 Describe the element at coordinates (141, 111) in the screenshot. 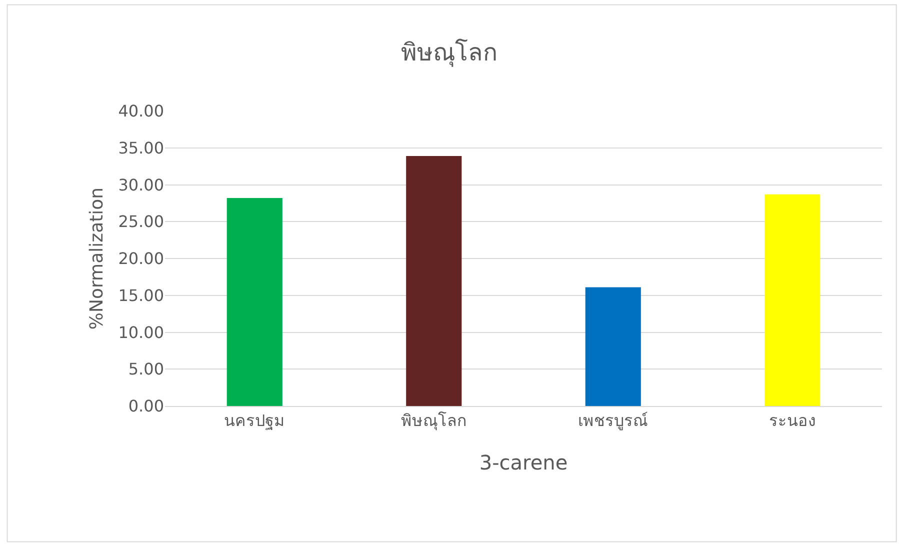

I see `y-tick-label: 40.00` at that location.